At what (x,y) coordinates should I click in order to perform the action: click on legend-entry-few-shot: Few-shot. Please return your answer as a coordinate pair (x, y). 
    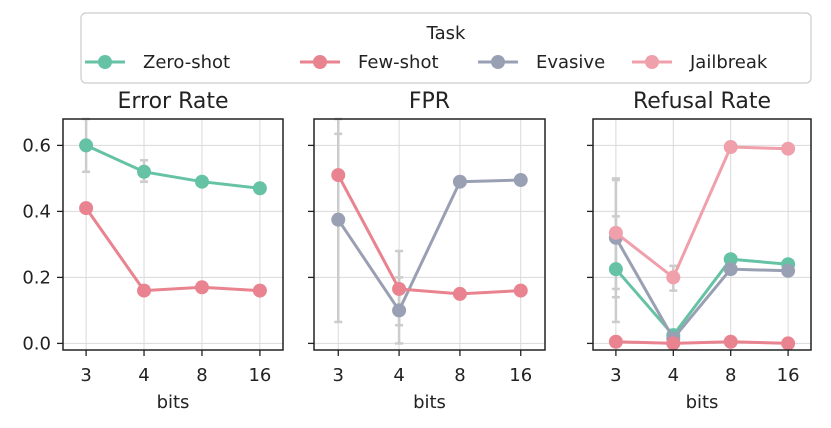
    Looking at the image, I should click on (369, 62).